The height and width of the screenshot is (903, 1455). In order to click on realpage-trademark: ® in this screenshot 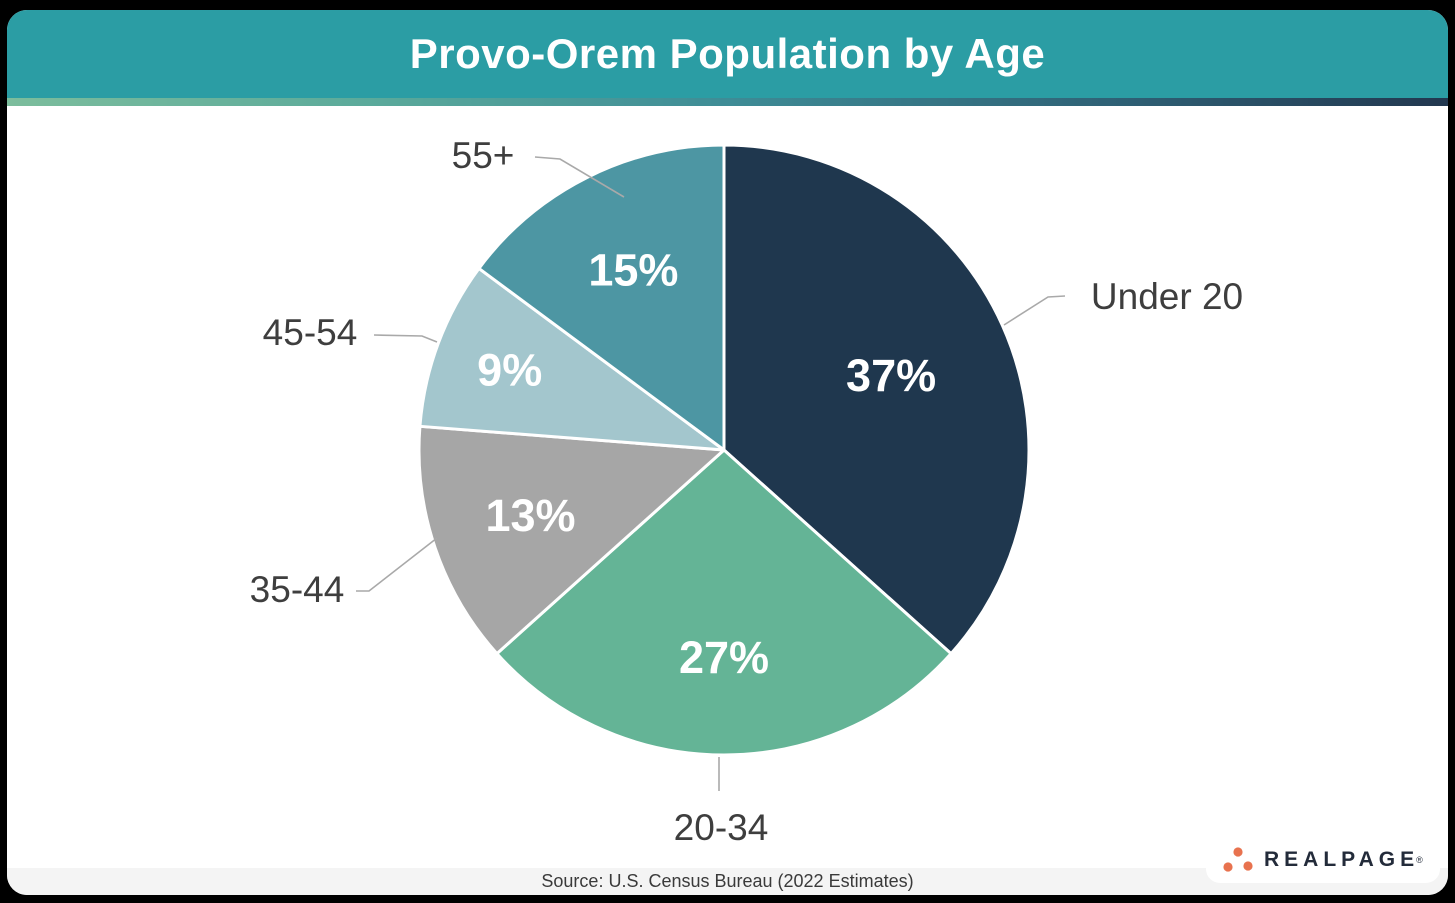, I will do `click(1419, 859)`.